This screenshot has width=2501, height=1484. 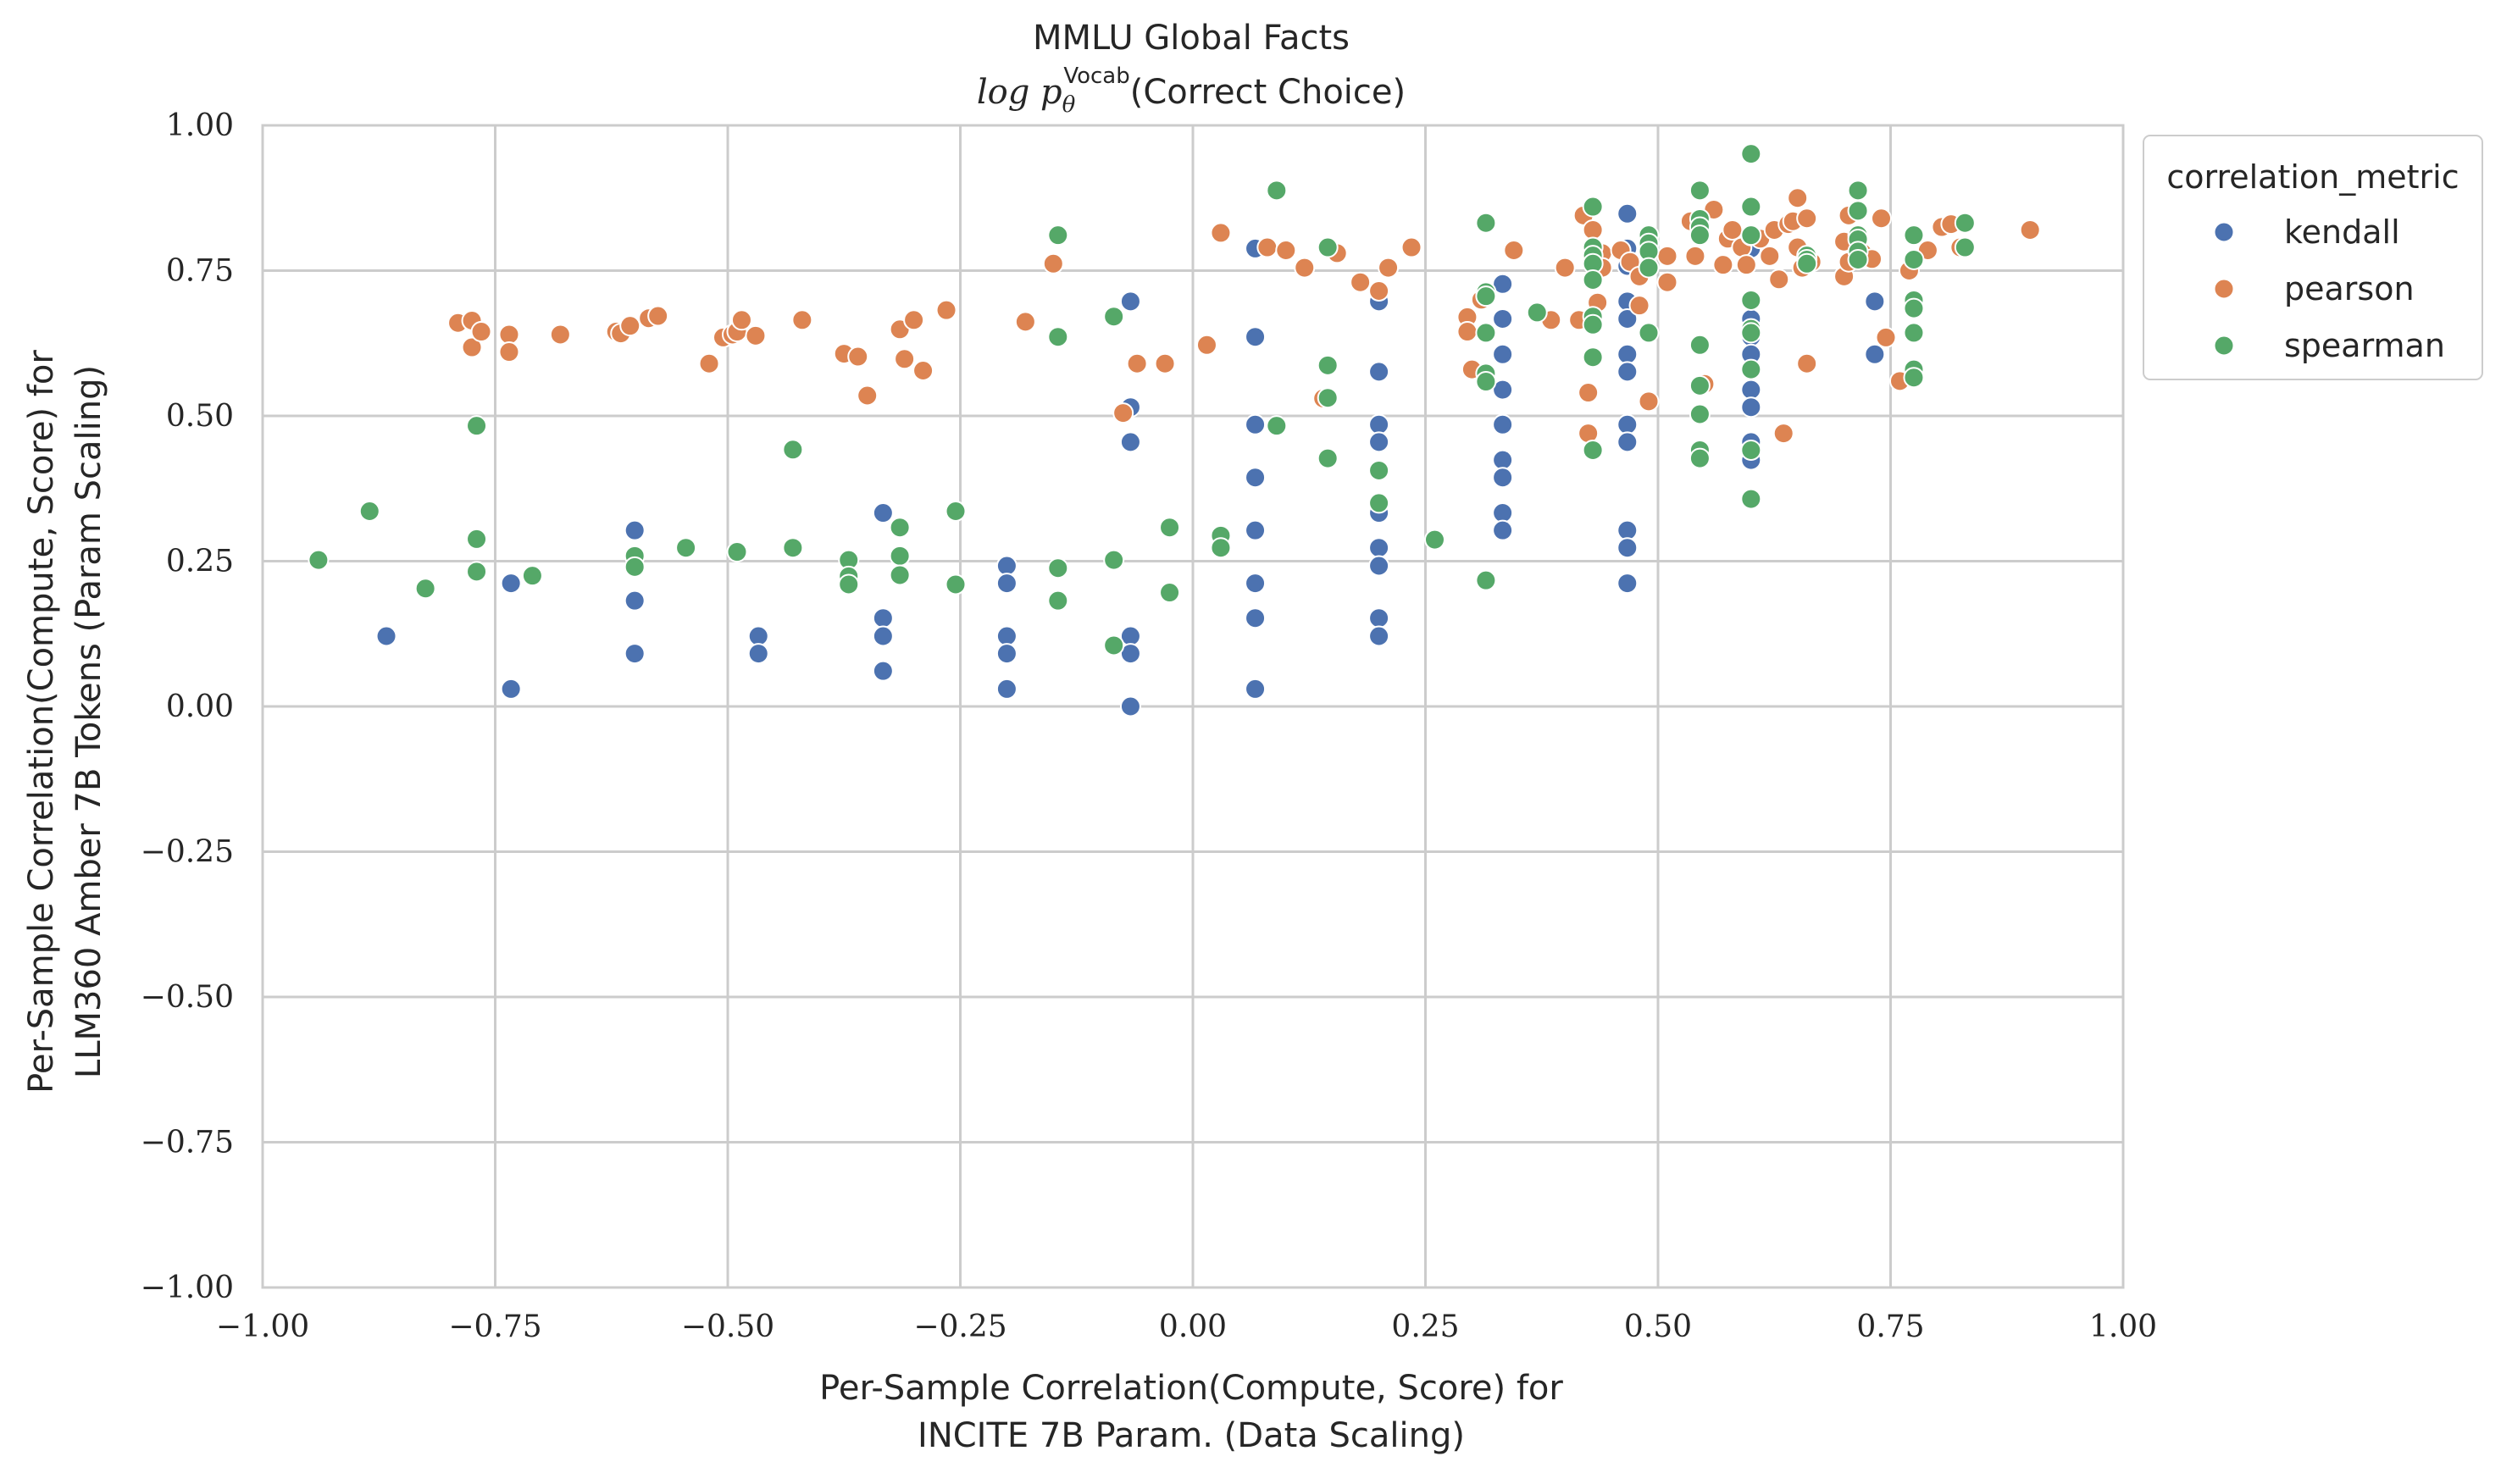 What do you see at coordinates (187, 1288) in the screenshot?
I see `y-tick-label: −1.00` at bounding box center [187, 1288].